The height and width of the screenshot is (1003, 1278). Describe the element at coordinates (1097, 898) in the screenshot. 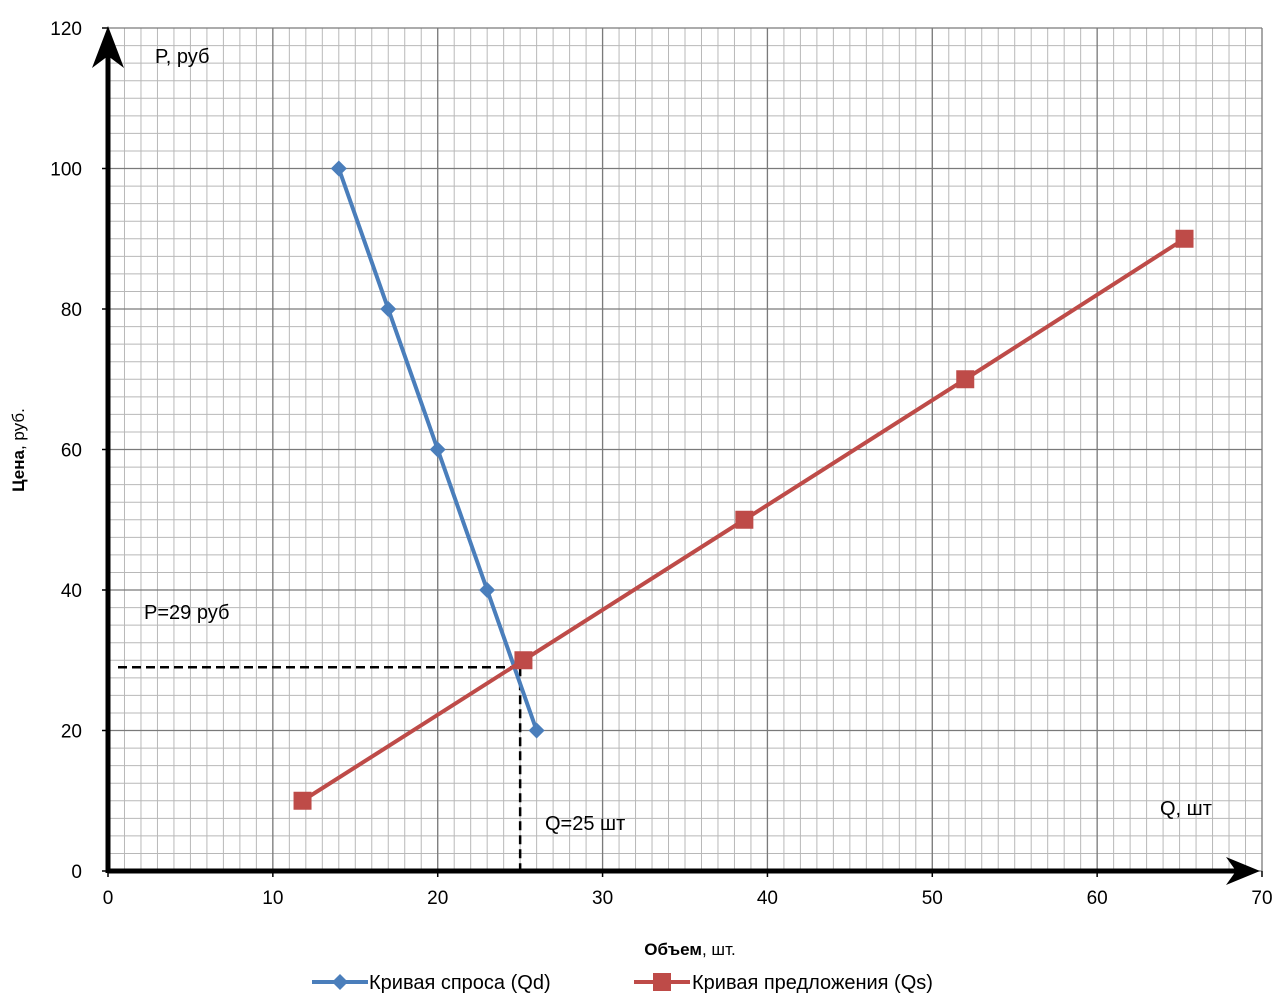

I see `x-tick-label: 60` at that location.